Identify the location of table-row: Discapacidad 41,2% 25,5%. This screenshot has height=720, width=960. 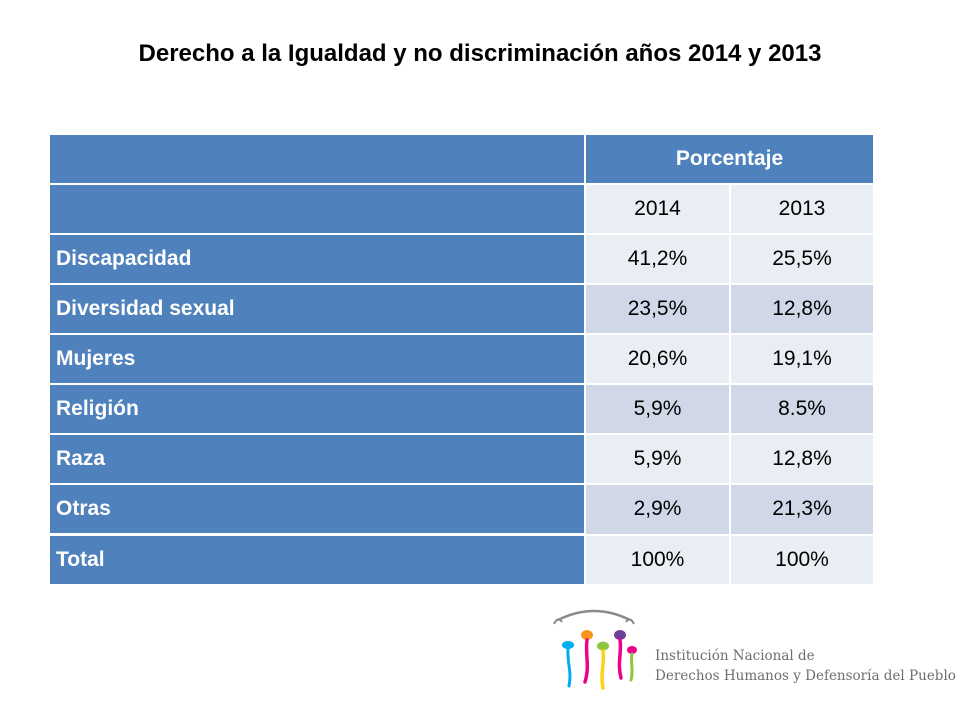
(462, 259).